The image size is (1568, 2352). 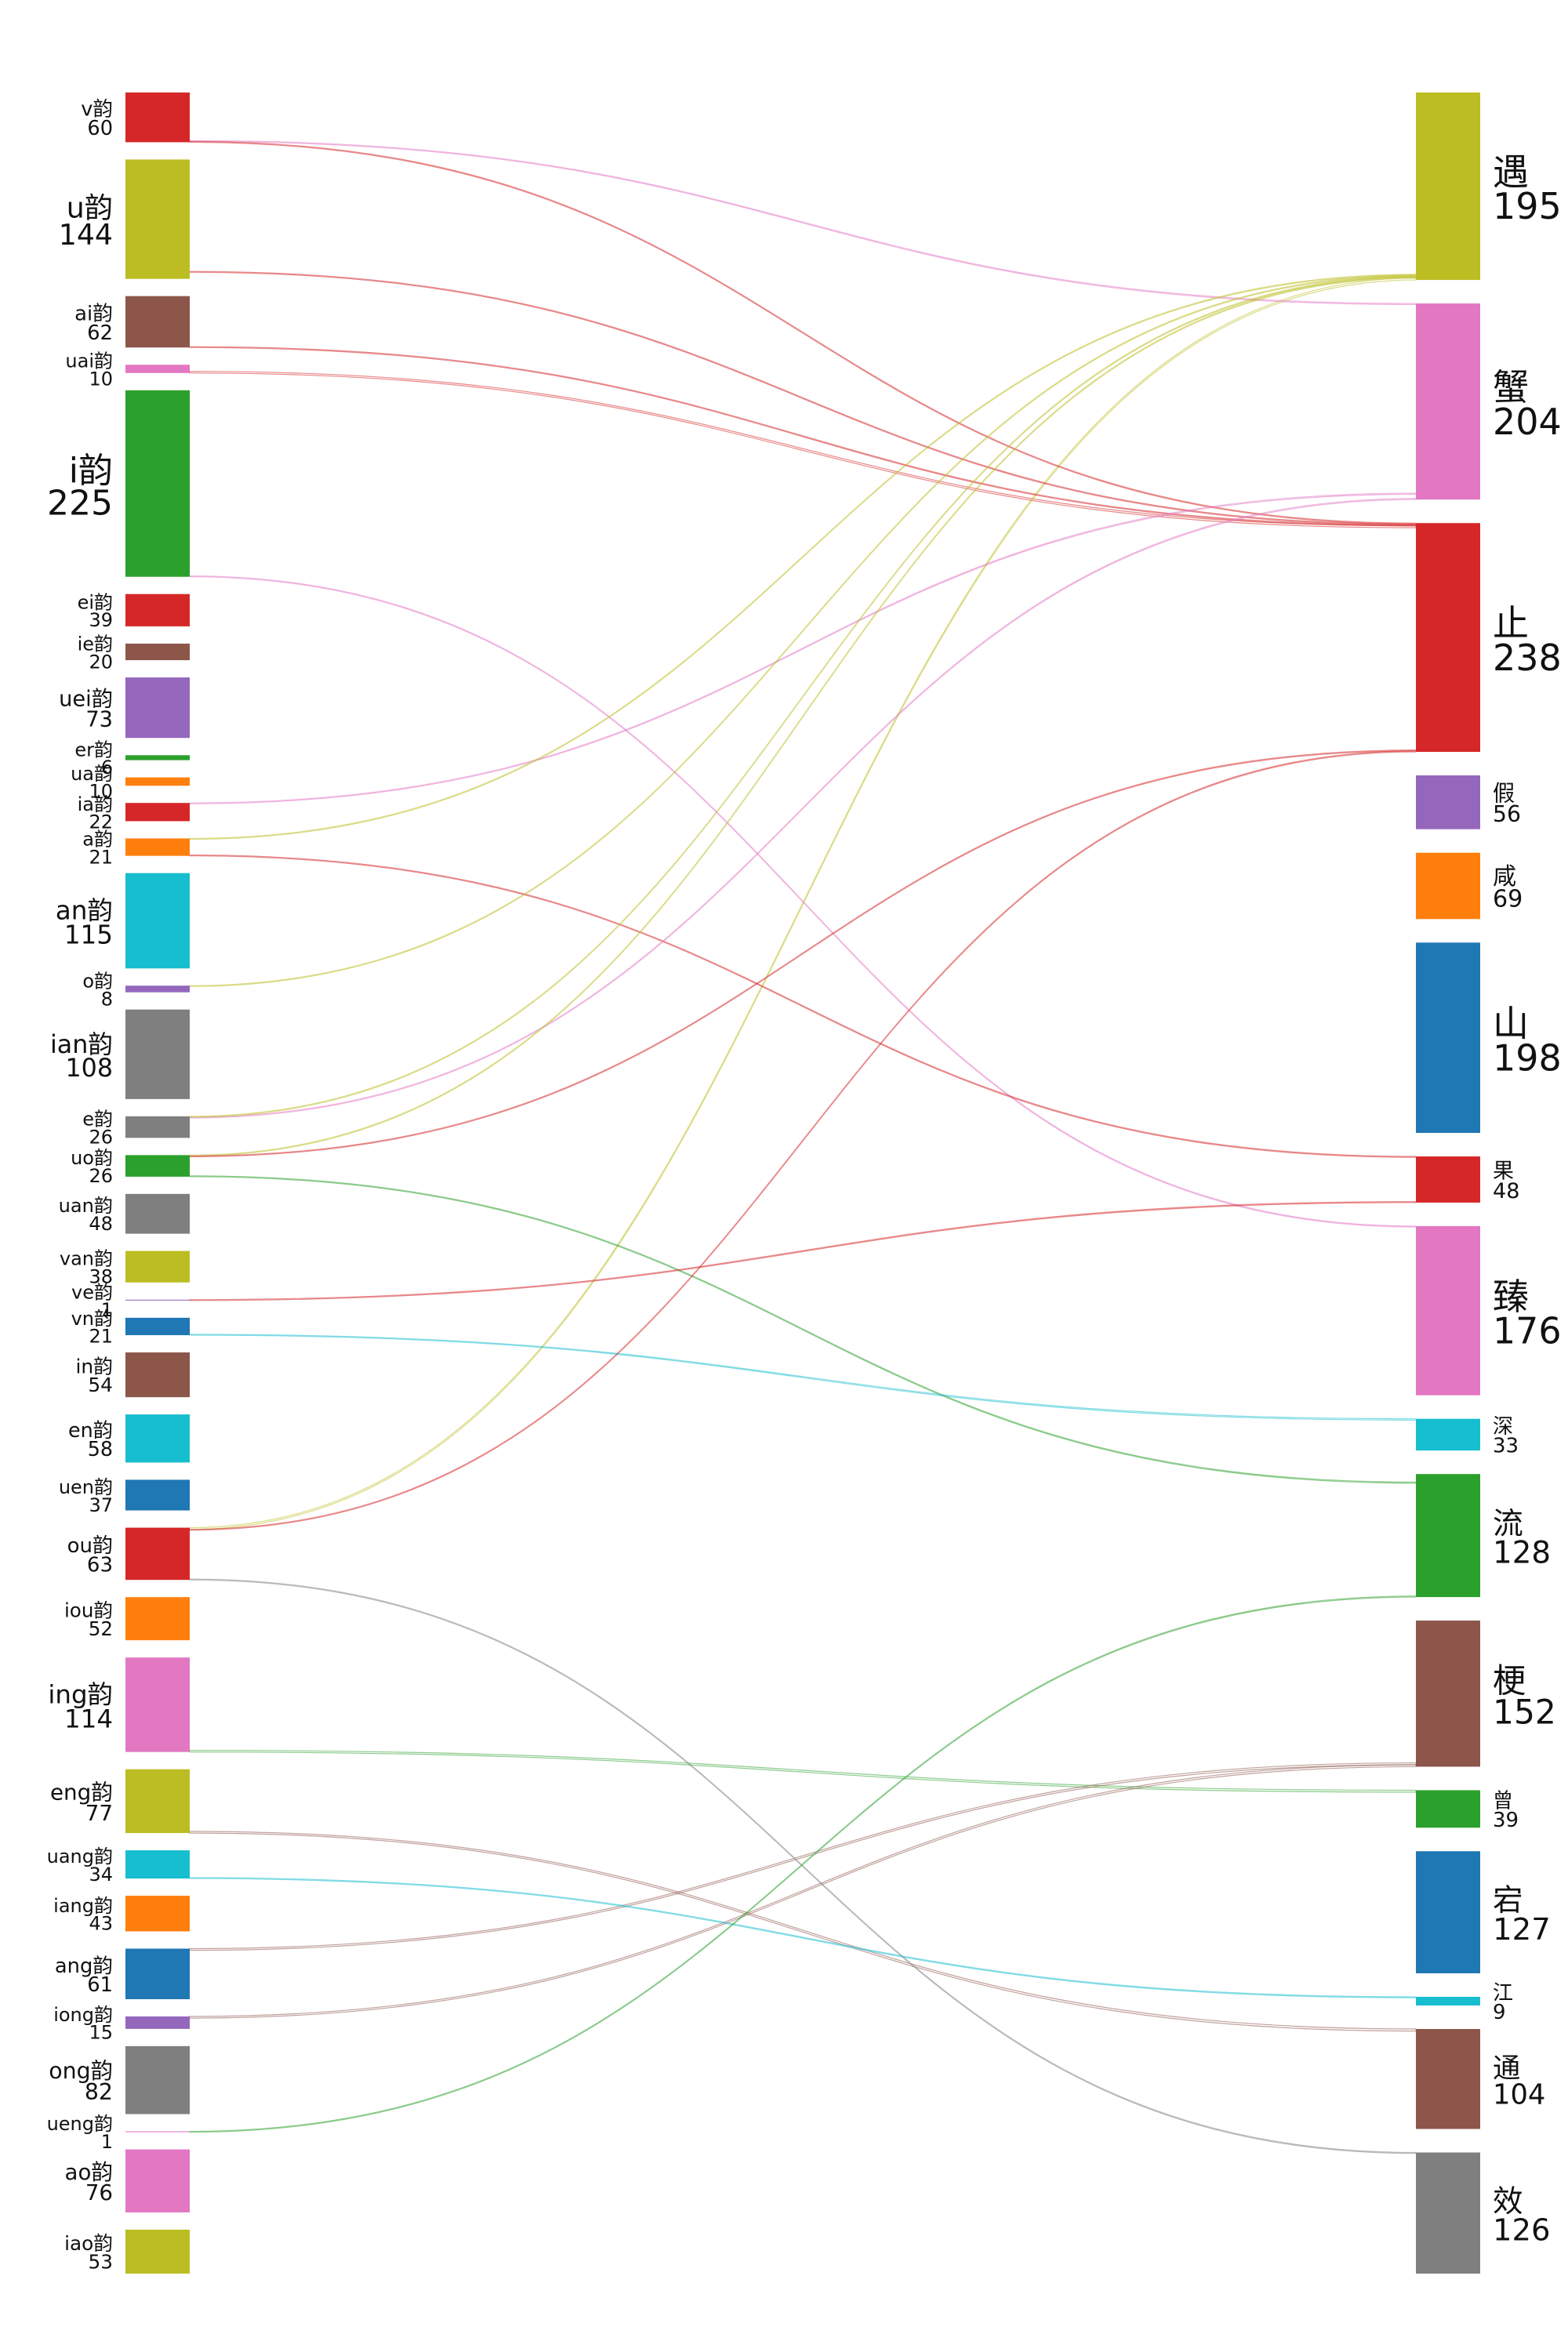 I want to click on source-value-o韵: 8, so click(x=107, y=999).